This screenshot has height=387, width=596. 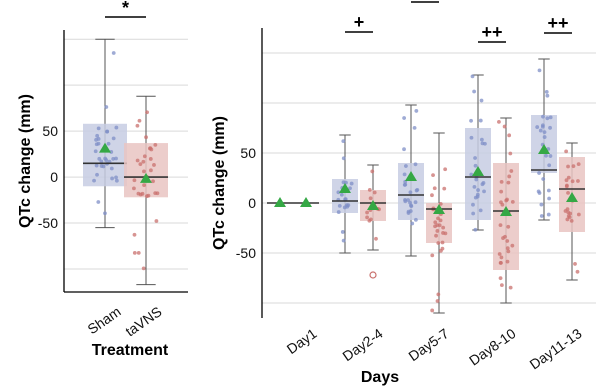 What do you see at coordinates (345, 188) in the screenshot?
I see `day-1-sham-mean-marker` at bounding box center [345, 188].